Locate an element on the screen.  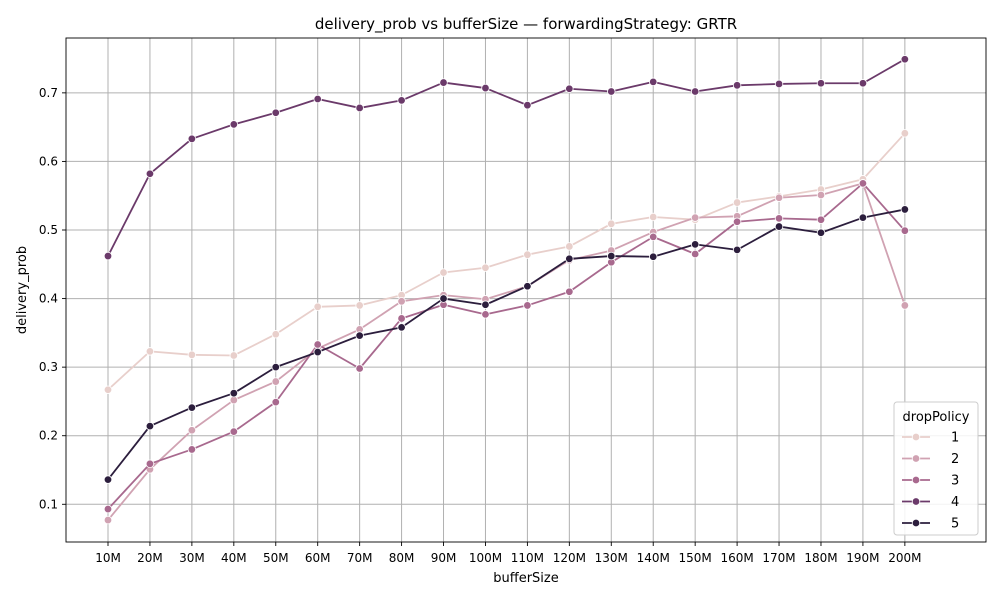
x-tick-label: 50M is located at coordinates (276, 558).